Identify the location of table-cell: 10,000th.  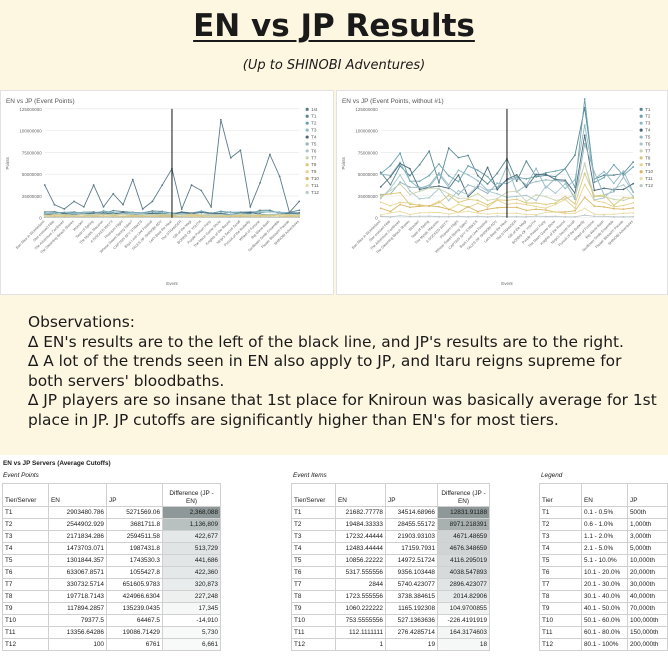
(647, 560).